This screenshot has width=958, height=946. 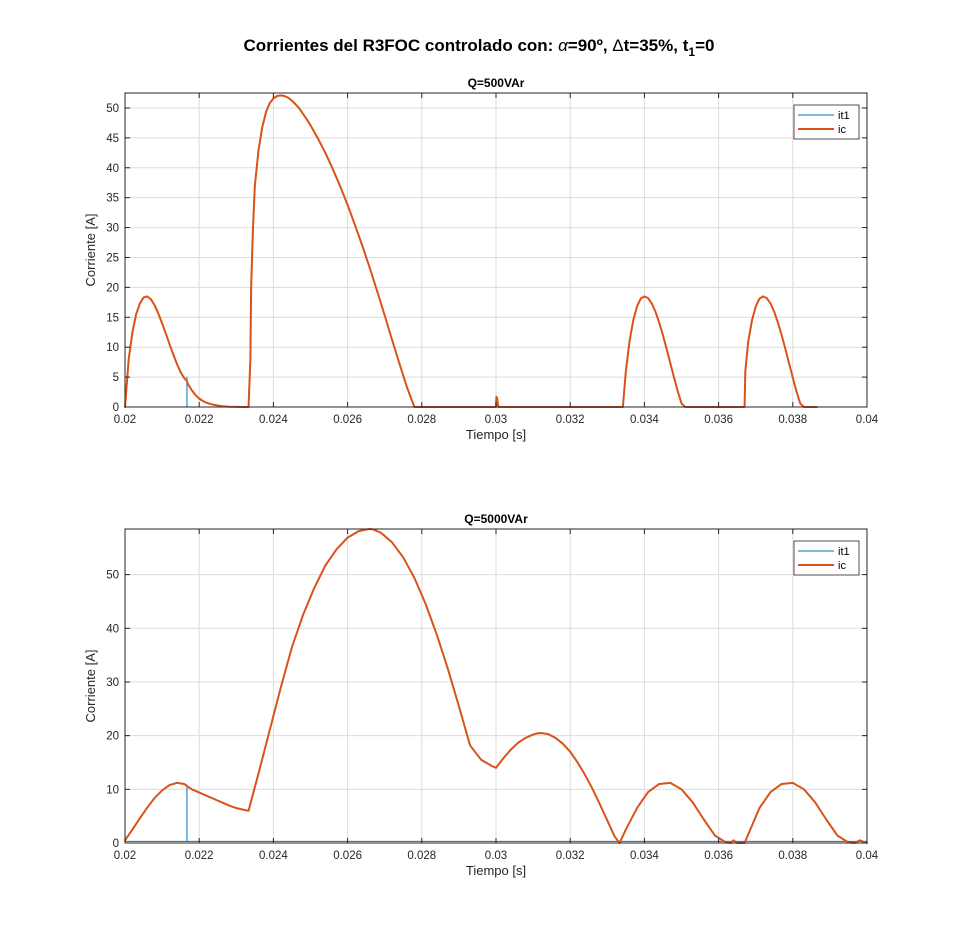 What do you see at coordinates (116, 378) in the screenshot?
I see `y-tick-label: 5` at bounding box center [116, 378].